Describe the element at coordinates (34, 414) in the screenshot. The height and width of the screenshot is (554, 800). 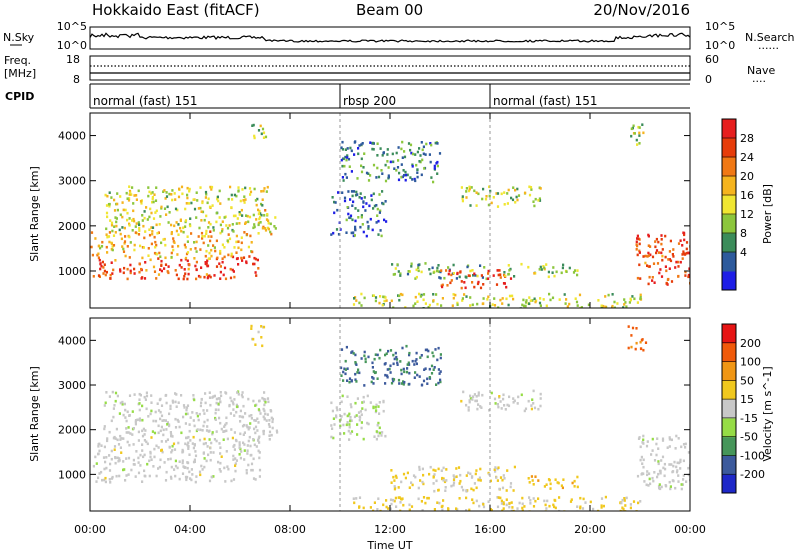
I see `velocity-y-axis-label: Slant Range [km]` at that location.